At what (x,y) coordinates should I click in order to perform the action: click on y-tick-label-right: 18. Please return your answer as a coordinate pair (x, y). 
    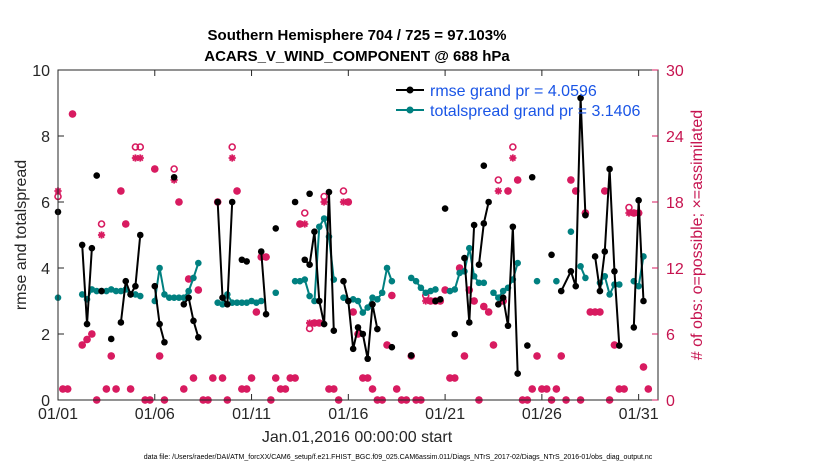
    Looking at the image, I should click on (675, 203).